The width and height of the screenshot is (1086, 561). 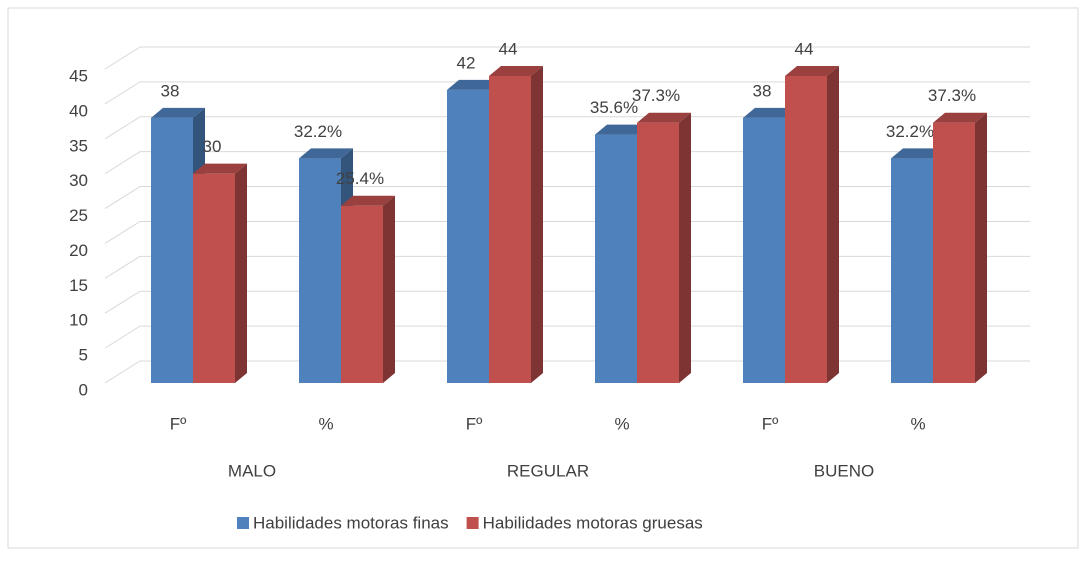 I want to click on y-tick-label: 20, so click(x=78, y=250).